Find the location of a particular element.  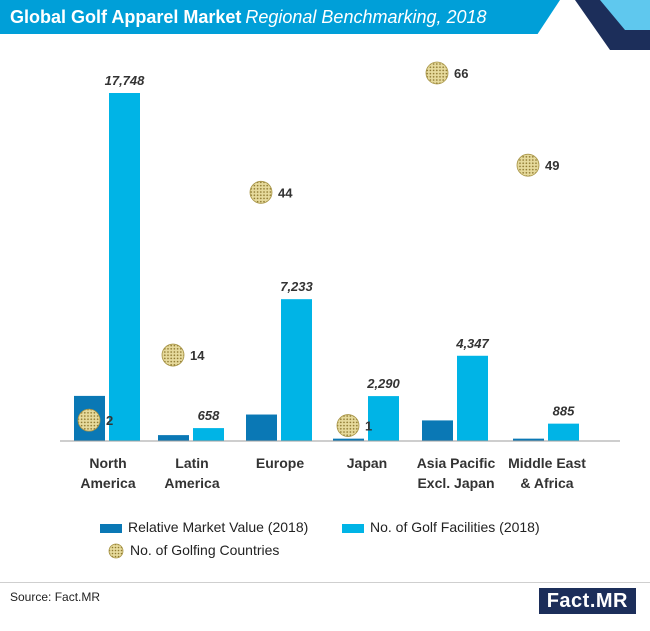

bar-market-value-latin-america is located at coordinates (173, 438).